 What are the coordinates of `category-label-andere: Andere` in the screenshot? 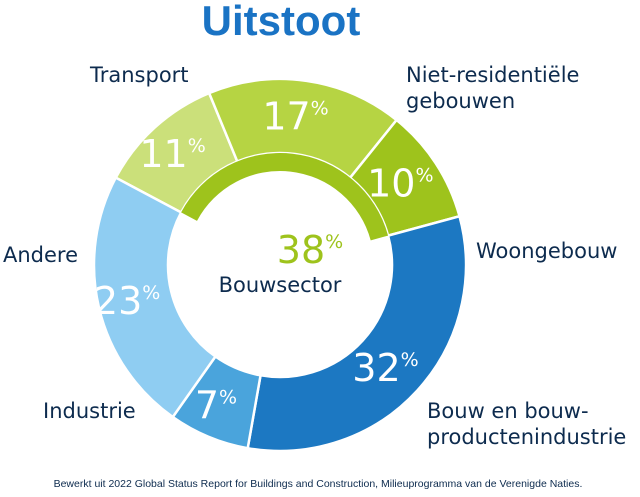 It's located at (40, 255).